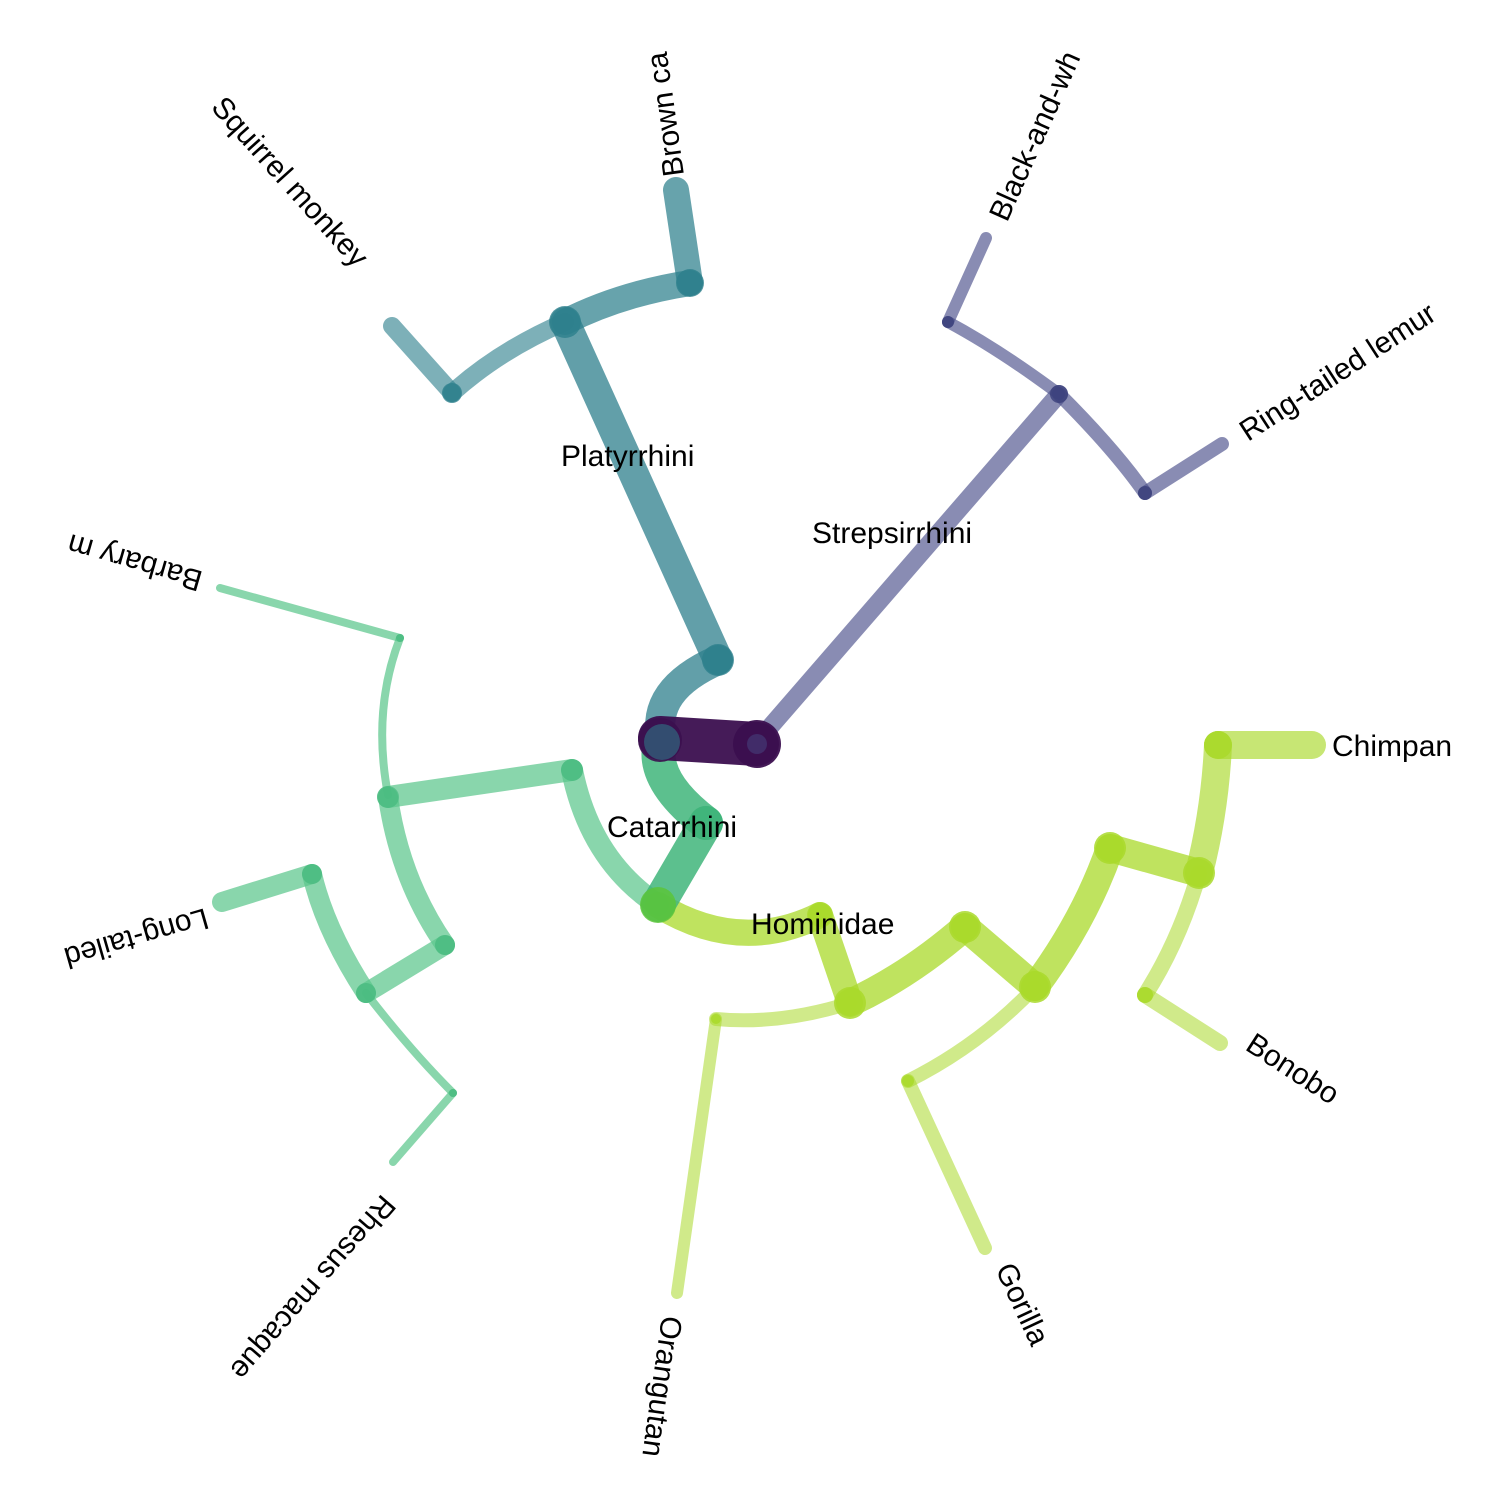 Image resolution: width=1500 pixels, height=1500 pixels. I want to click on node-catarrhini-bend, so click(706, 823).